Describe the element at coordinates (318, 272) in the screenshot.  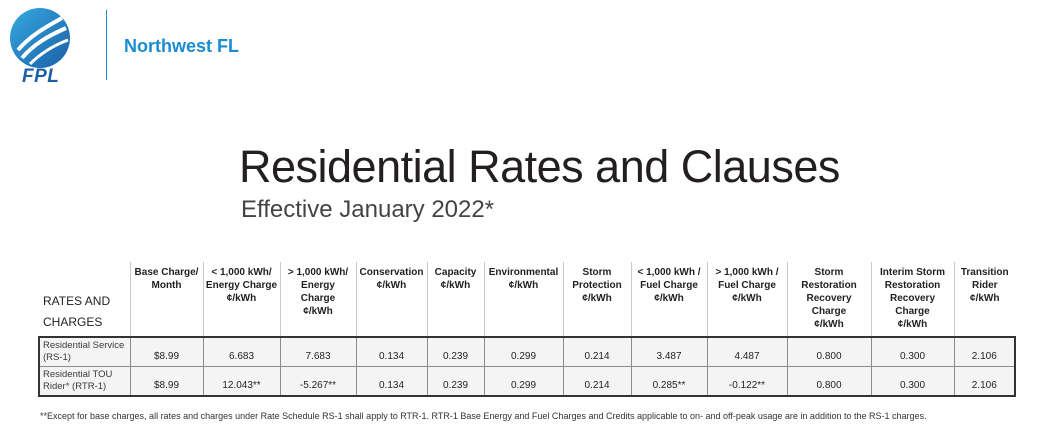
I see `column-header-line: > 1,000 kWh/` at that location.